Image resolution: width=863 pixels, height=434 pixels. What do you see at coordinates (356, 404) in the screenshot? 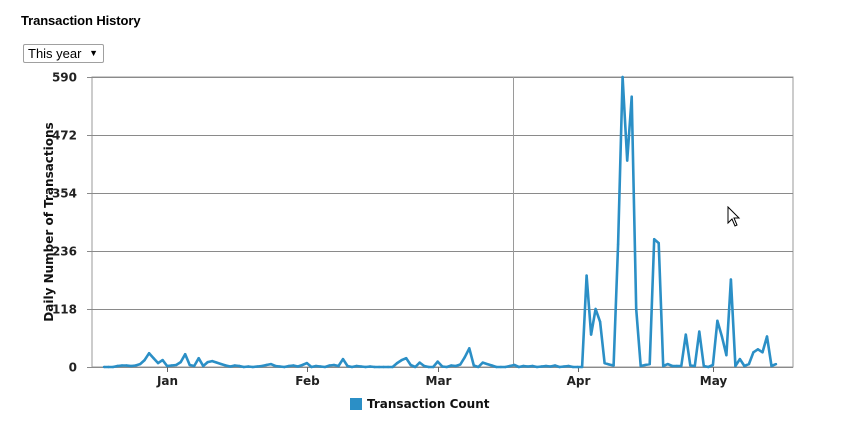
I see `legend-swatch` at bounding box center [356, 404].